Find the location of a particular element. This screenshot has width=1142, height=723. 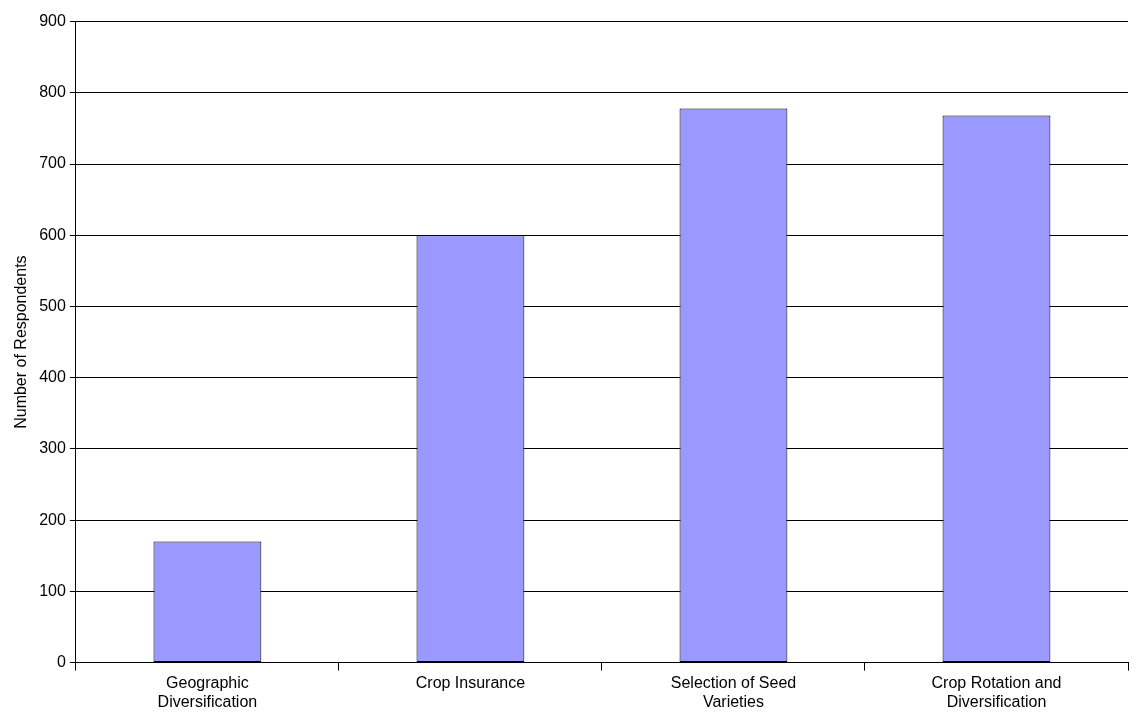

y-tick-label: 500 is located at coordinates (52, 305).